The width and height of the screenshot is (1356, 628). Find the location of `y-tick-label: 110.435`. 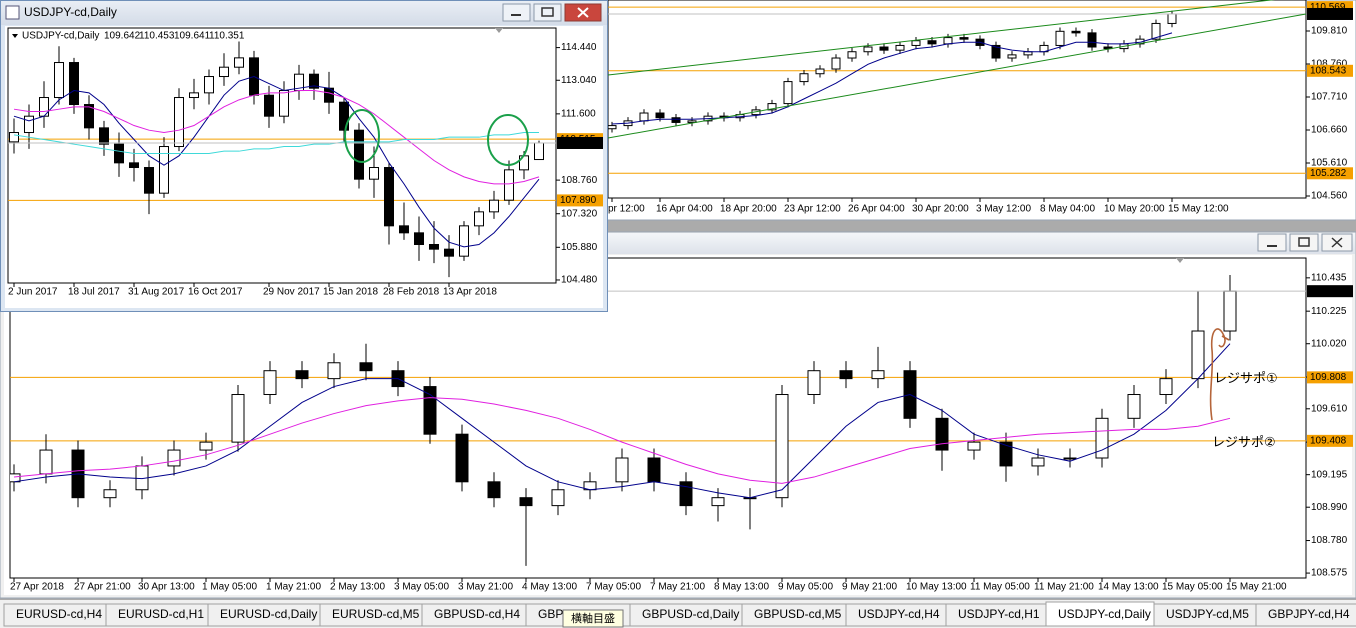

y-tick-label: 110.435 is located at coordinates (1329, 277).